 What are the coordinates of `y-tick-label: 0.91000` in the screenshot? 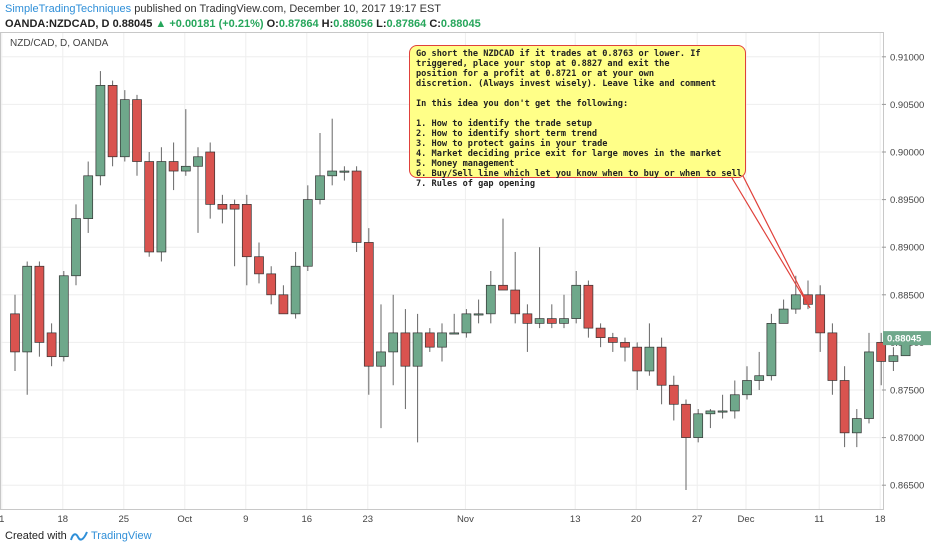 It's located at (907, 57).